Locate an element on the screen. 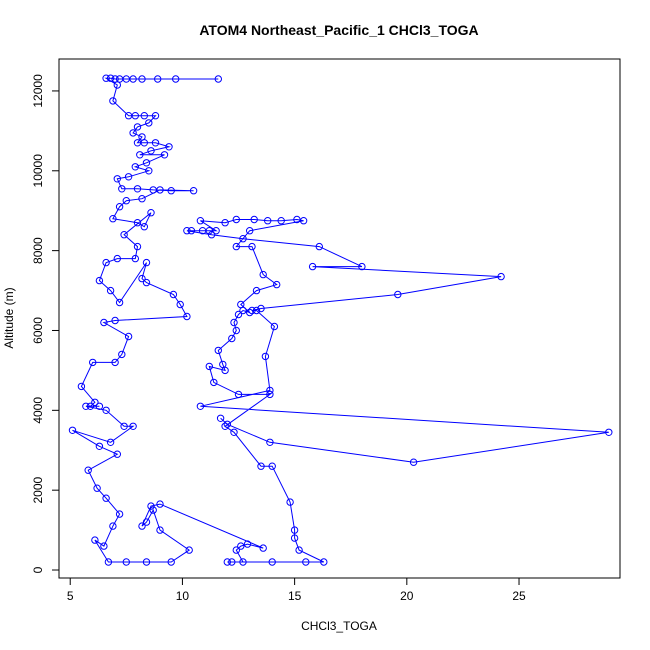 The width and height of the screenshot is (650, 650). x-axis: 5 10 15 20 25 is located at coordinates (296, 590).